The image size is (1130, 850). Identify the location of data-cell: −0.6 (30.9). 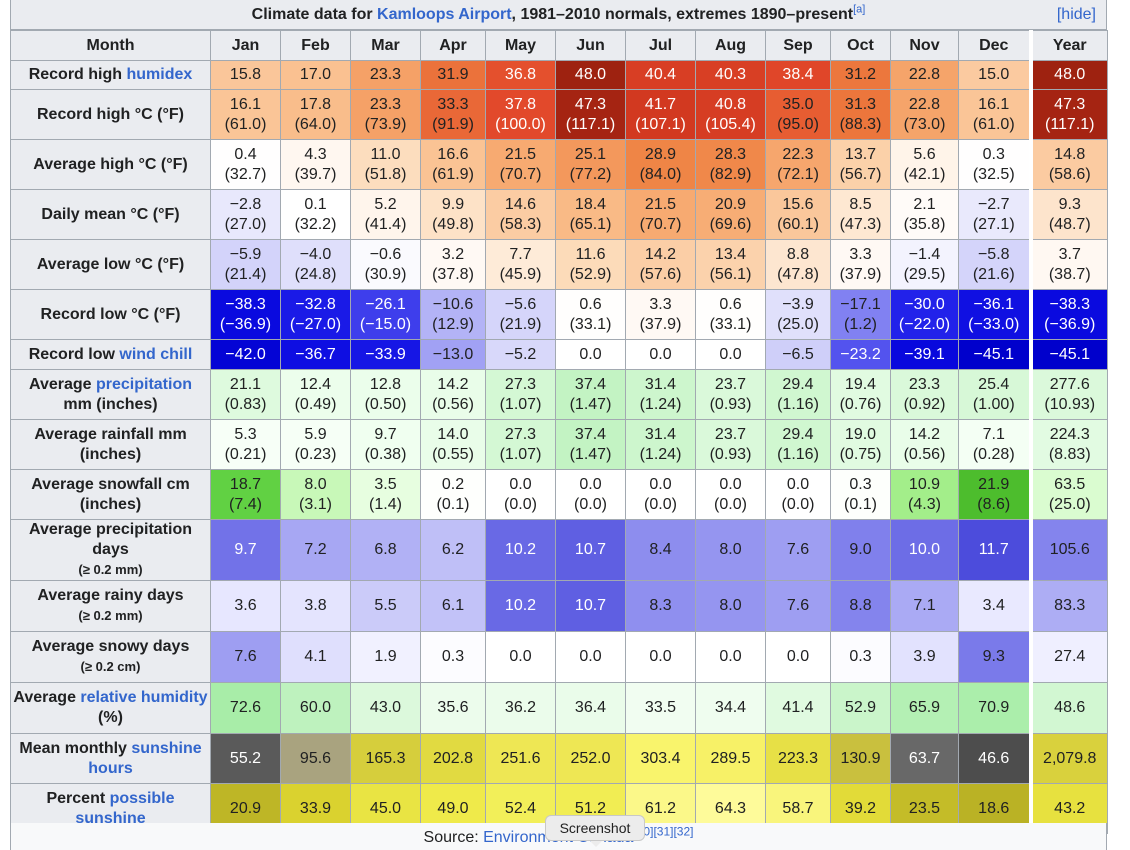
(385, 264).